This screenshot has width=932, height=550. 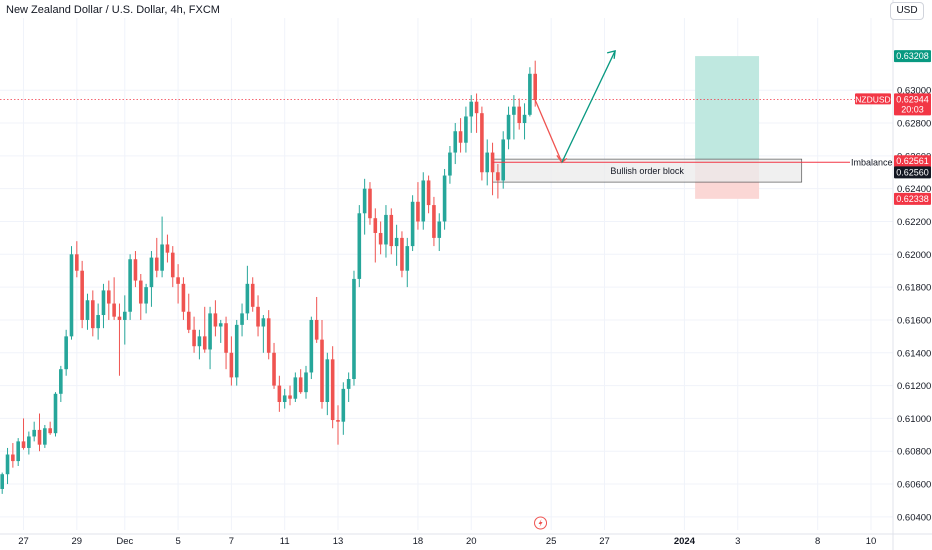 I want to click on current-price-tag-text: 20:03, so click(x=912, y=109).